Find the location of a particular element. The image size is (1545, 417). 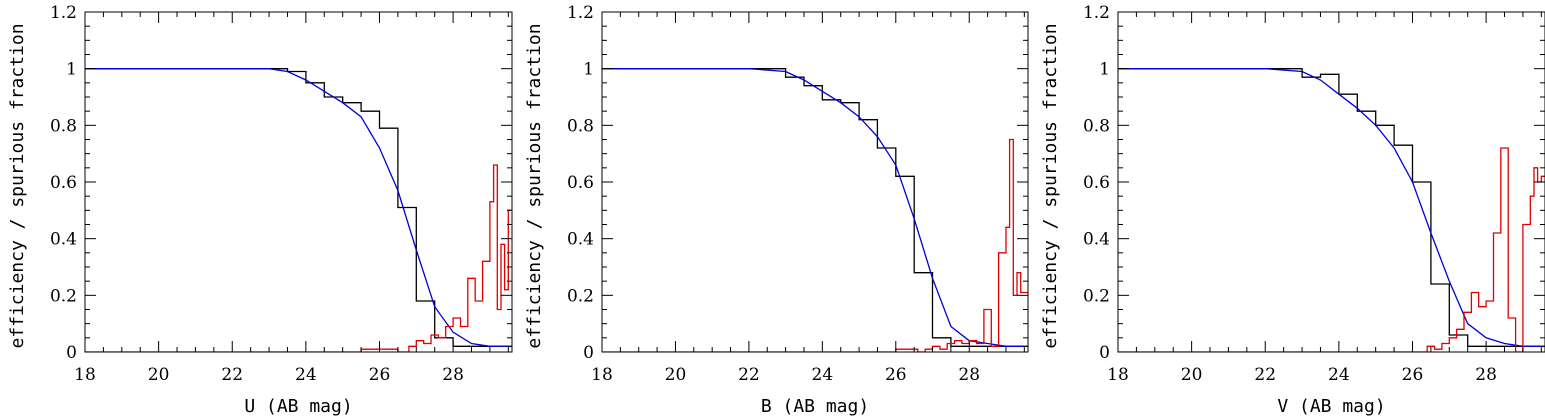

x-axis-label: V (AB mag) is located at coordinates (1331, 406).